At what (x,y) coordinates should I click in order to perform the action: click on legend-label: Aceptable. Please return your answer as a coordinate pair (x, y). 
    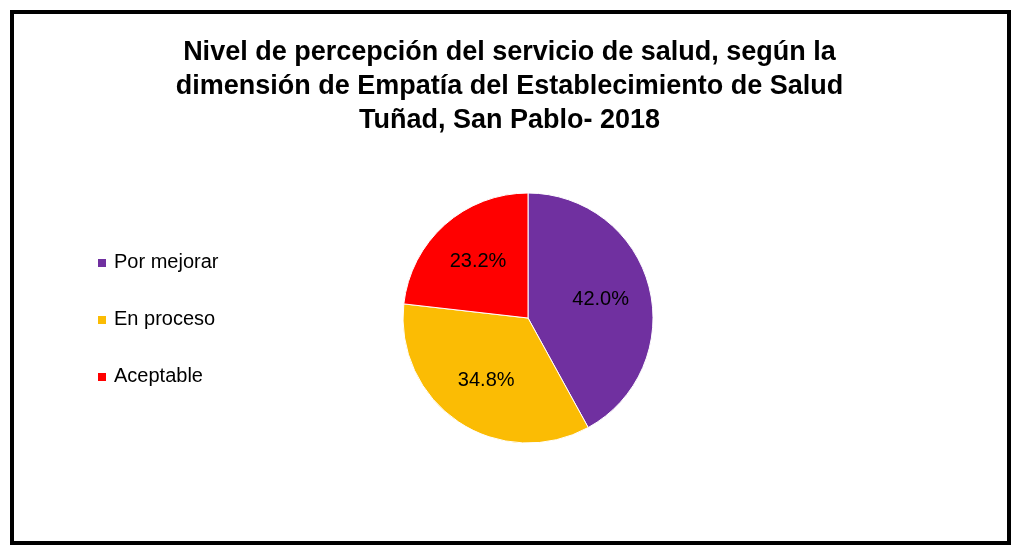
    Looking at the image, I should click on (158, 375).